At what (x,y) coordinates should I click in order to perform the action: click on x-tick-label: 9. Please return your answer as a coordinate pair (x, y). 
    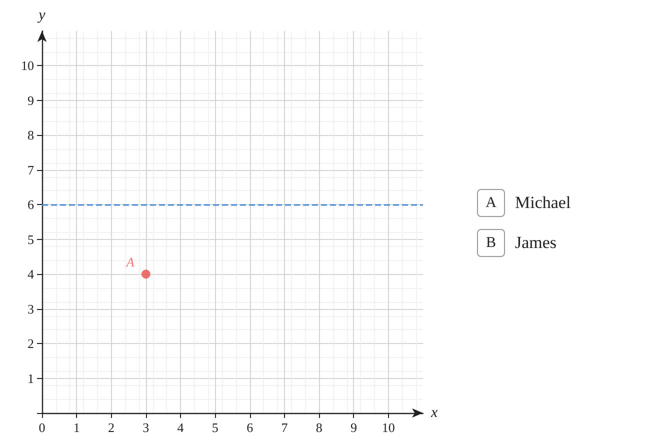
    Looking at the image, I should click on (353, 427).